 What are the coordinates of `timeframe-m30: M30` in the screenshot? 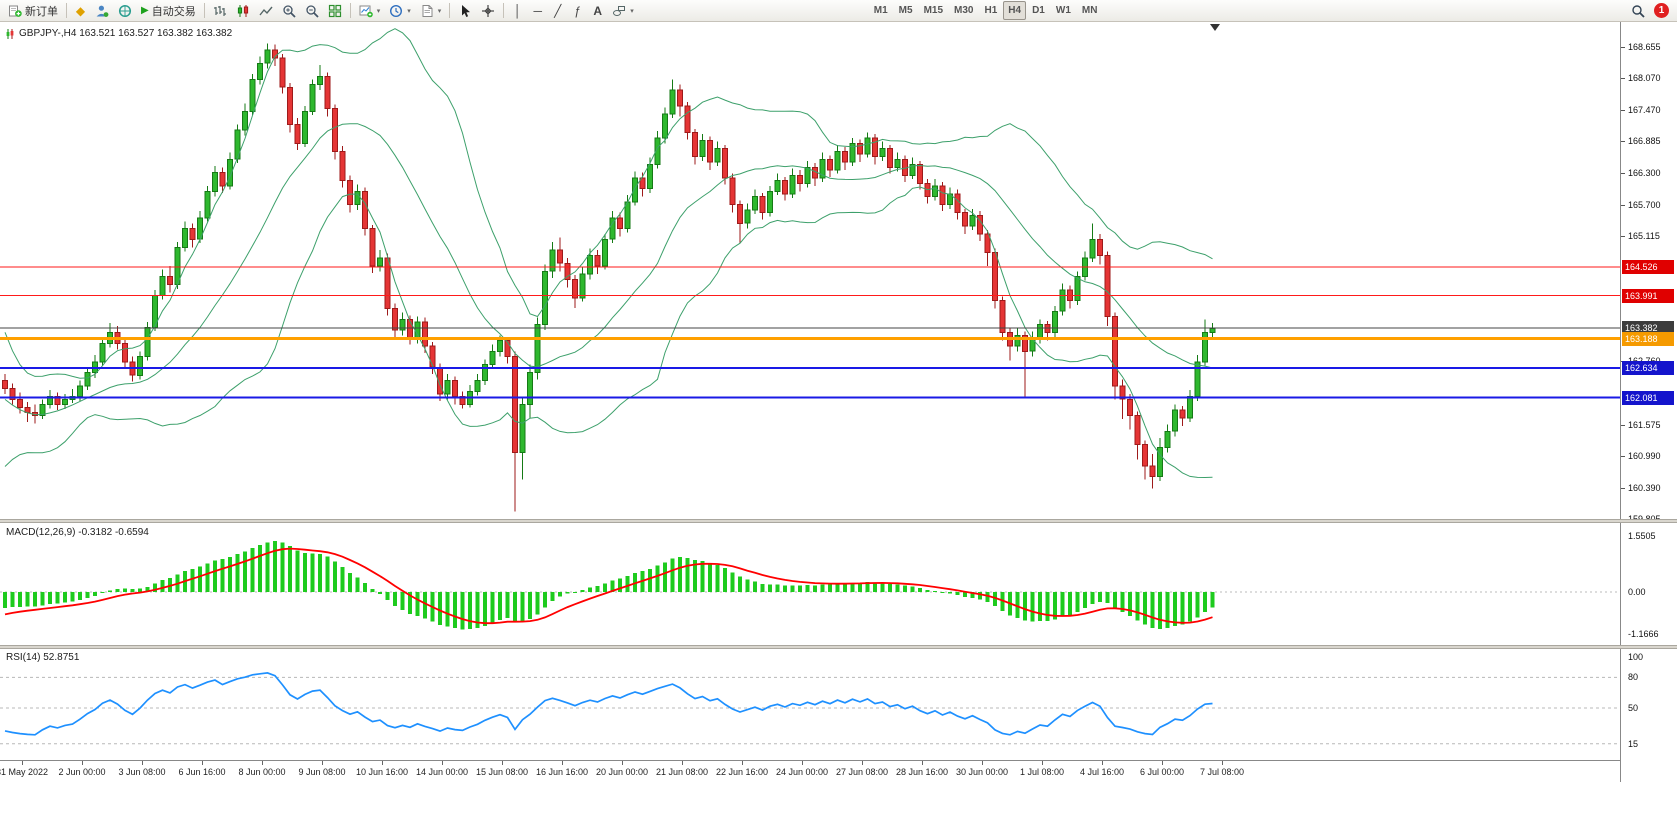 It's located at (963, 10).